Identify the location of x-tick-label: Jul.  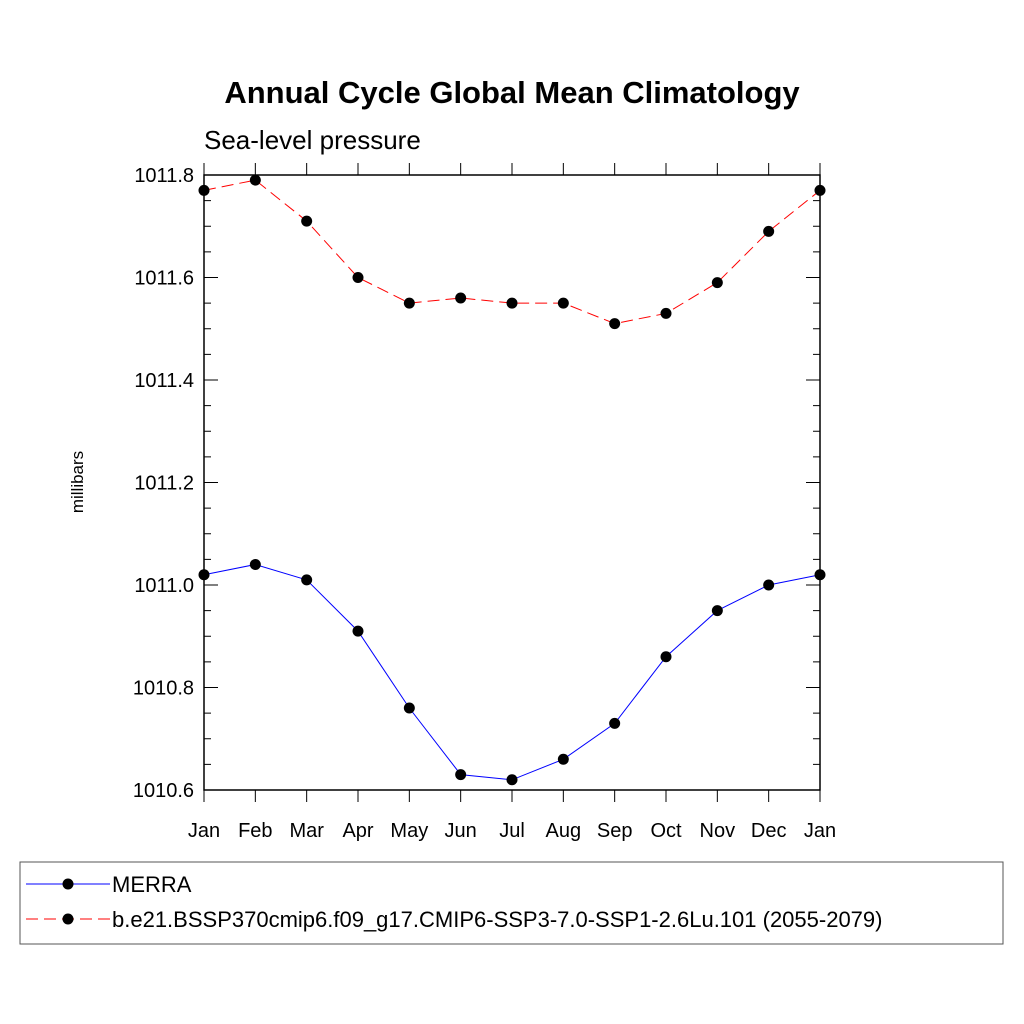
(512, 831).